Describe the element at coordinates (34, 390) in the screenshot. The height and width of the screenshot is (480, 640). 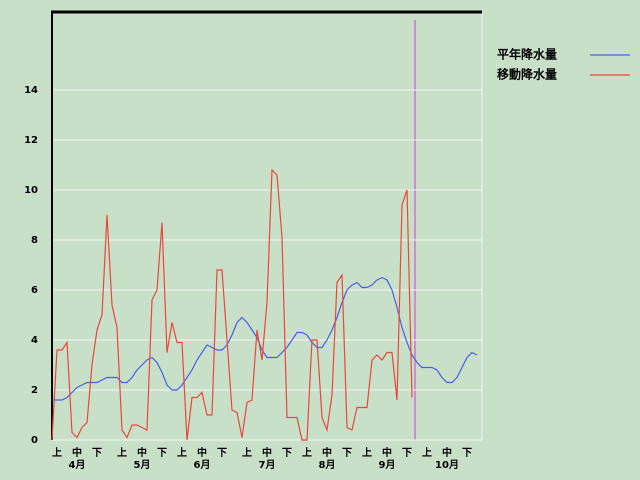
I see `y-tick-label: 2` at that location.